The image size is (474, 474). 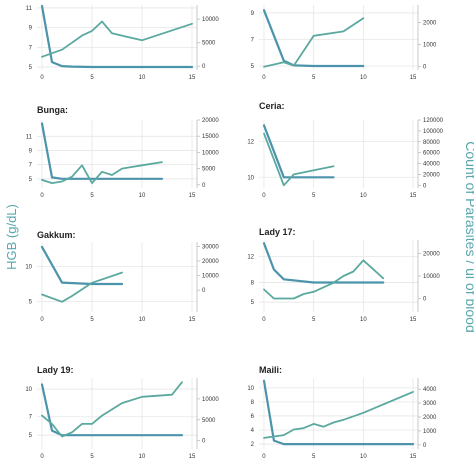 What do you see at coordinates (55, 370) in the screenshot?
I see `panel-title: Lady 19:` at bounding box center [55, 370].